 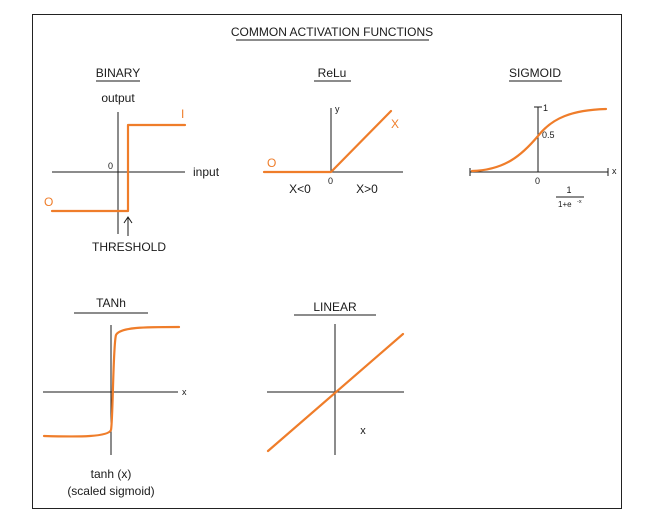 I want to click on relu-pos-region-label: X>0, so click(x=367, y=189).